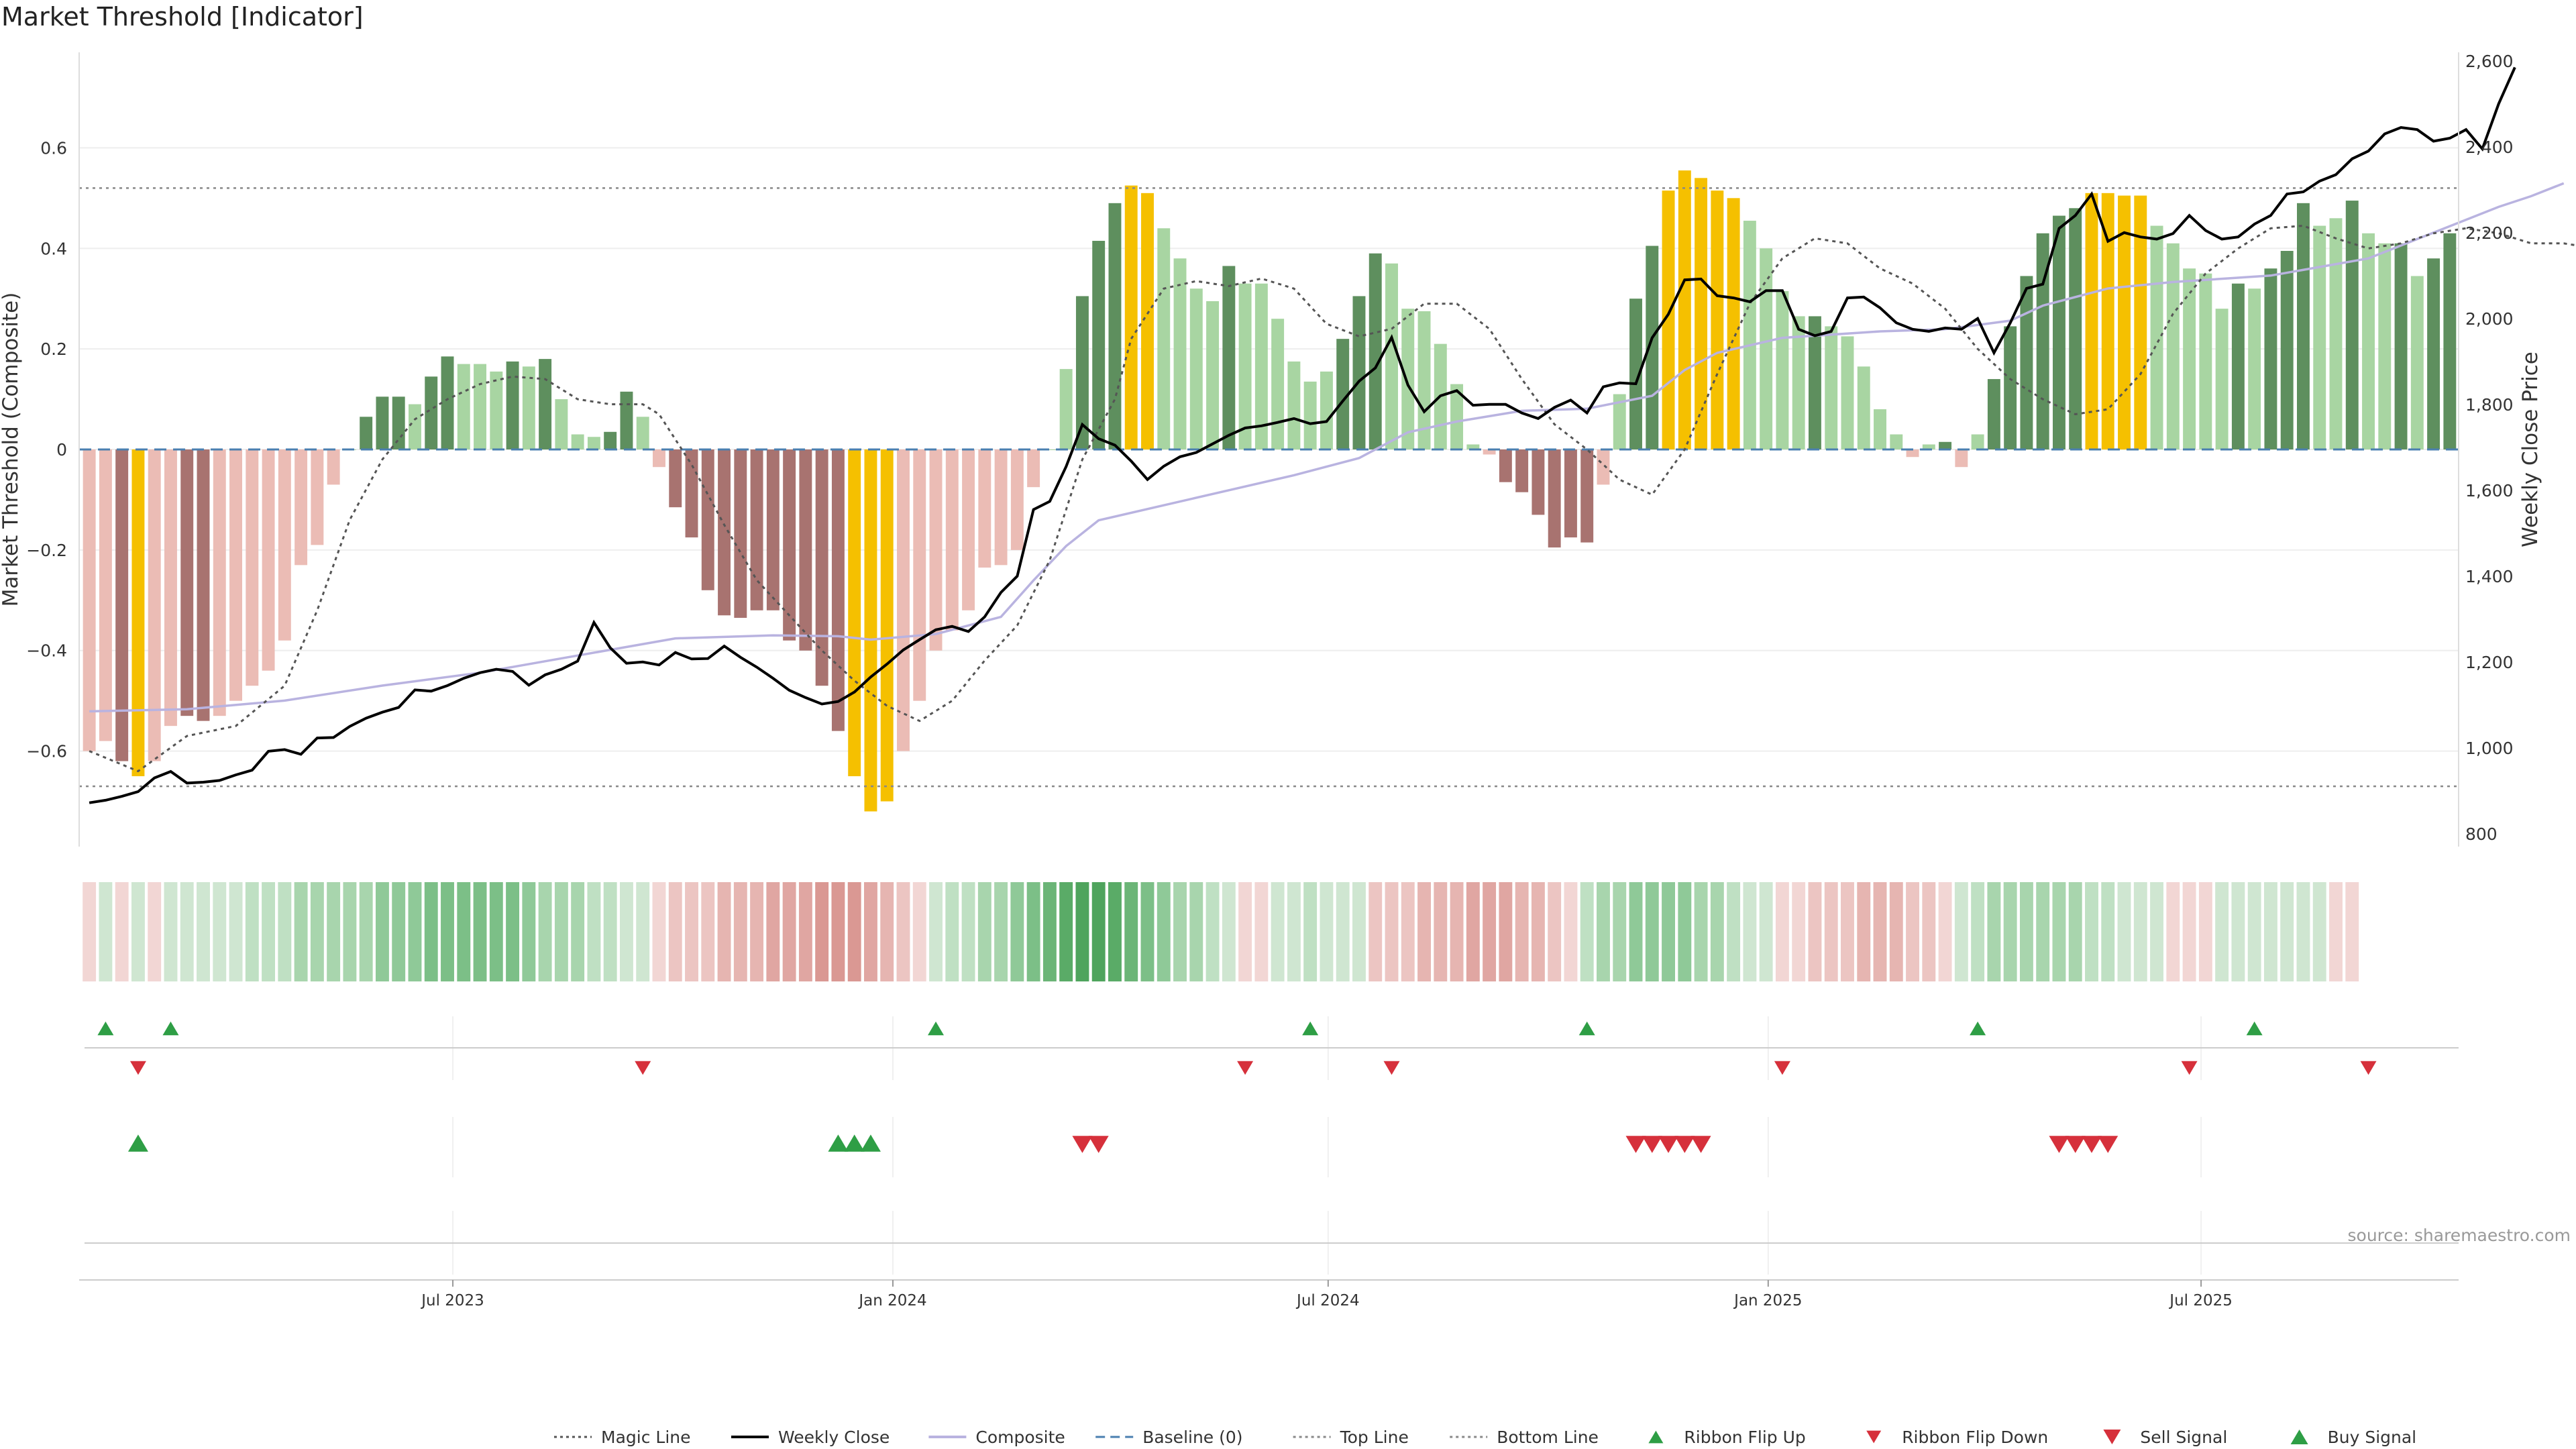 Image resolution: width=2576 pixels, height=1449 pixels. What do you see at coordinates (810, 1437) in the screenshot?
I see `legend-item: Weekly Close` at bounding box center [810, 1437].